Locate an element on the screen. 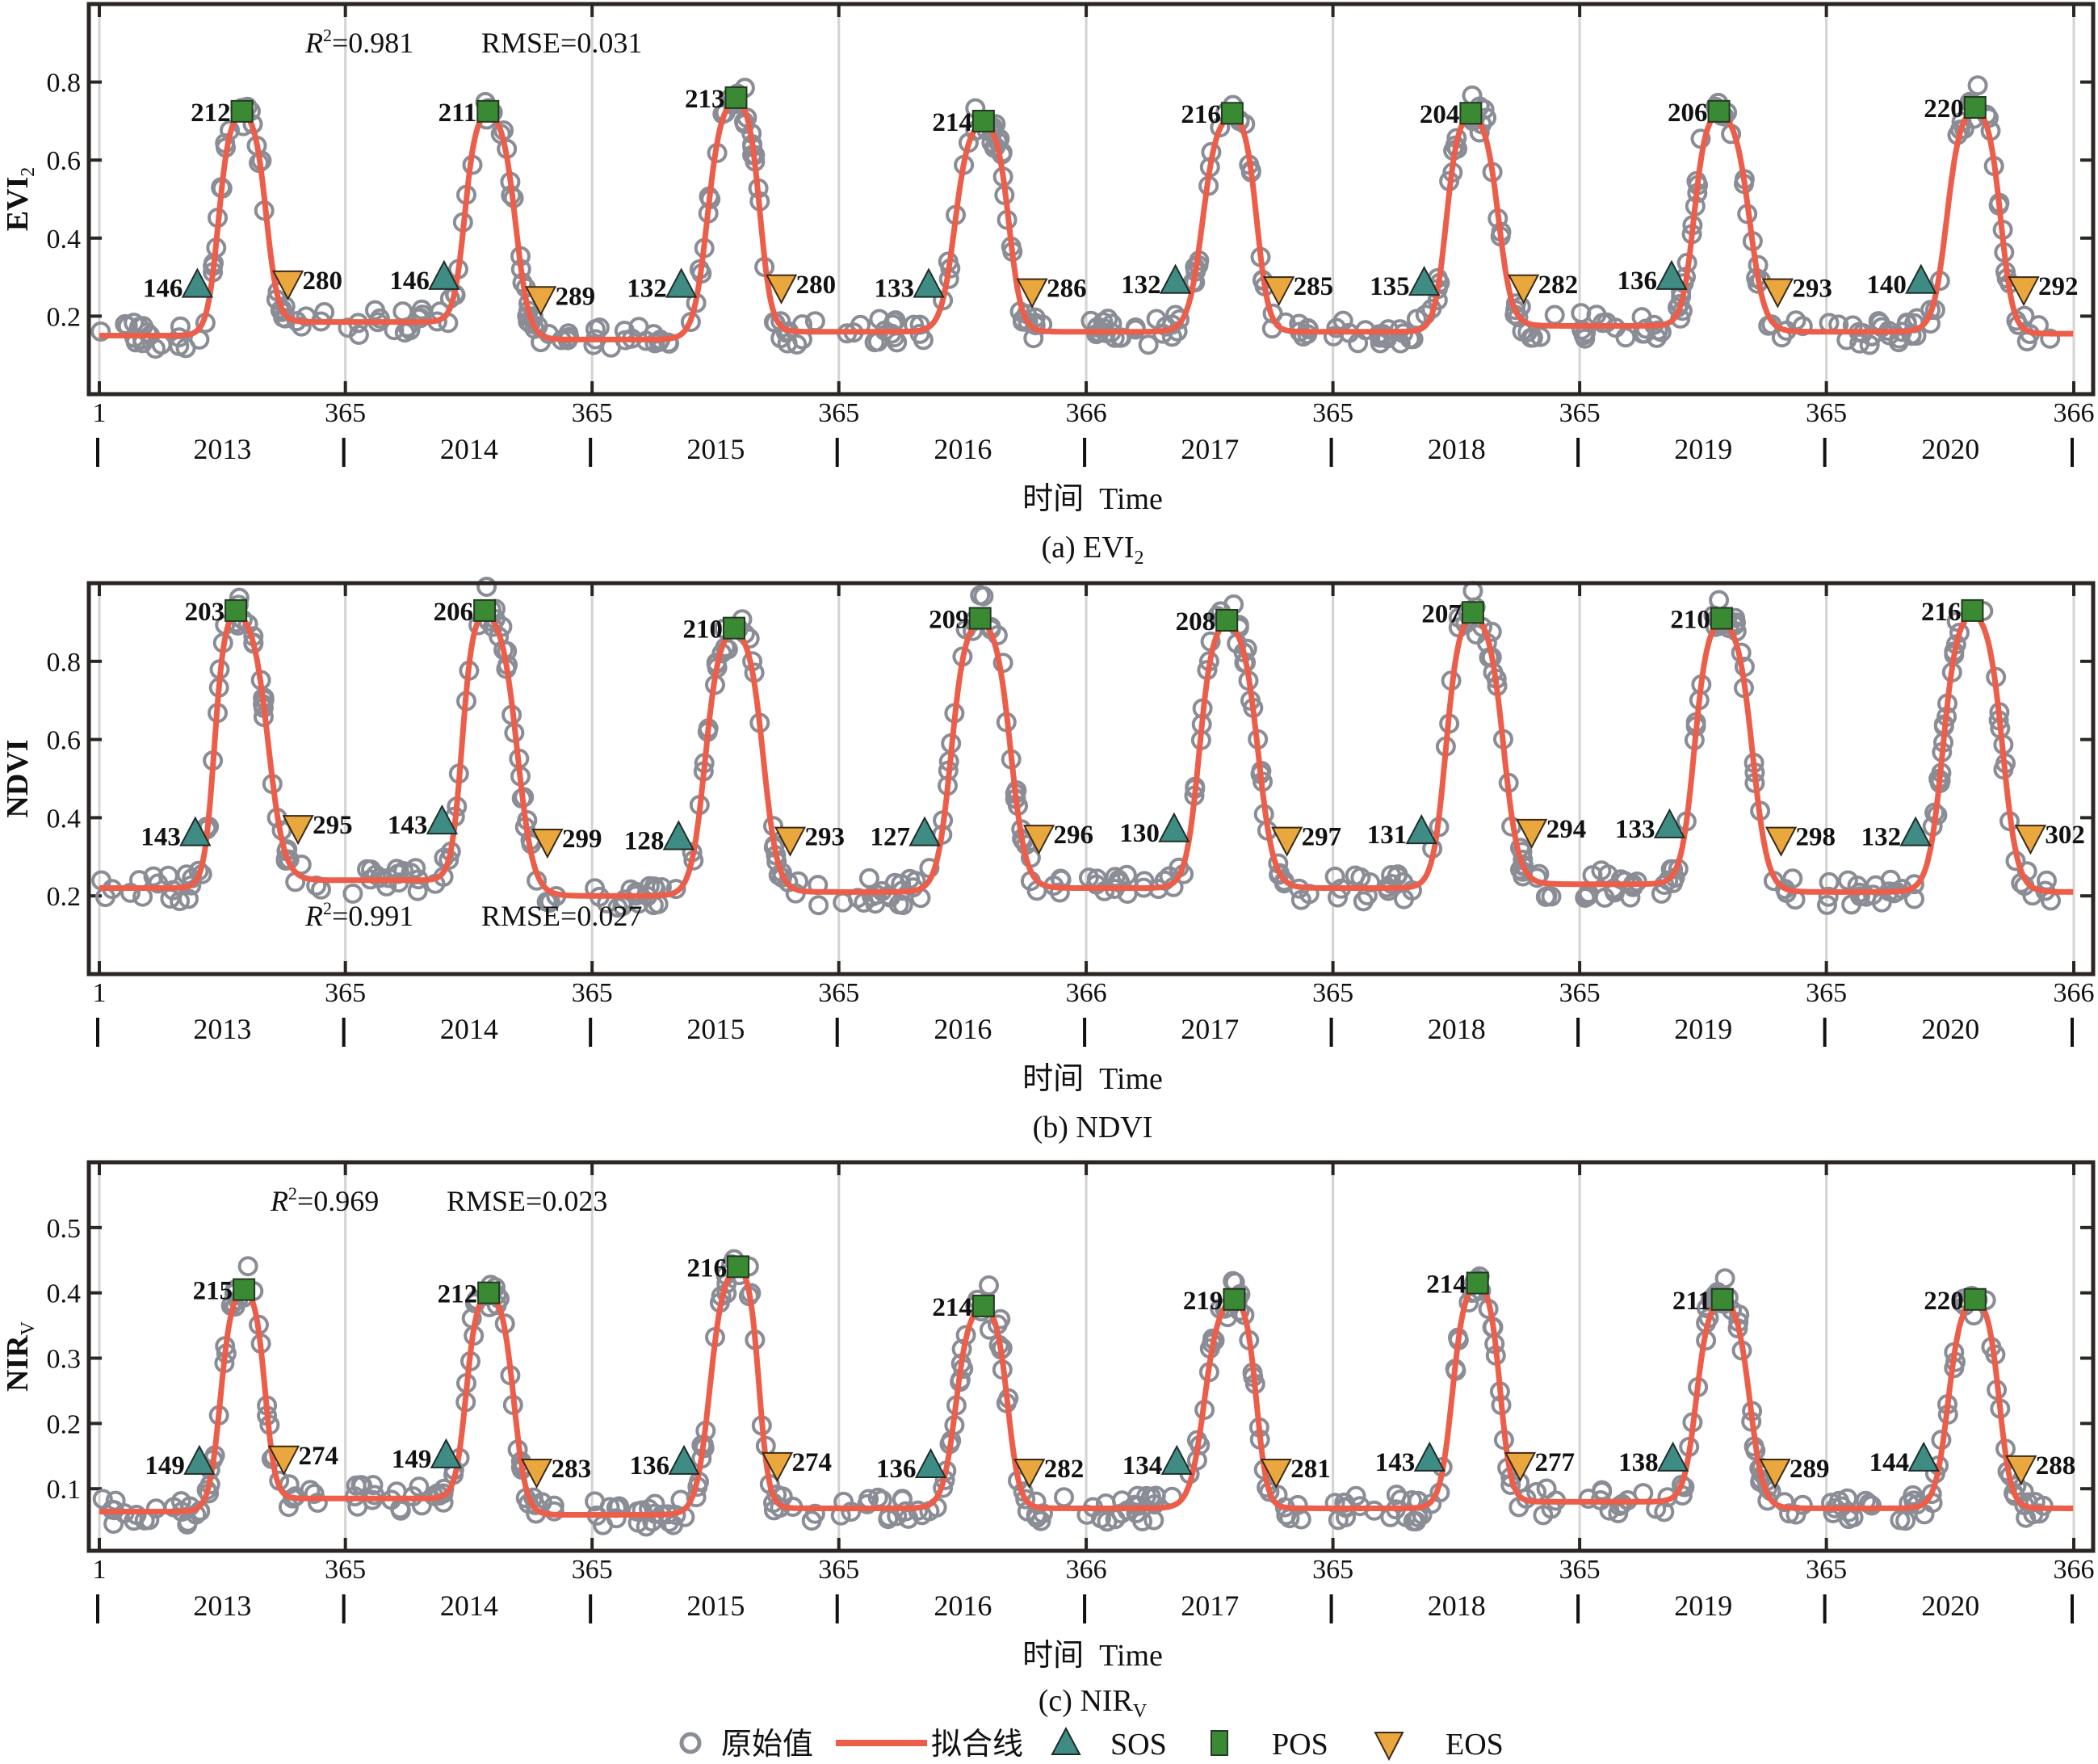 This screenshot has height=1764, width=2098. y-tick-label: 0.8 is located at coordinates (64, 663).